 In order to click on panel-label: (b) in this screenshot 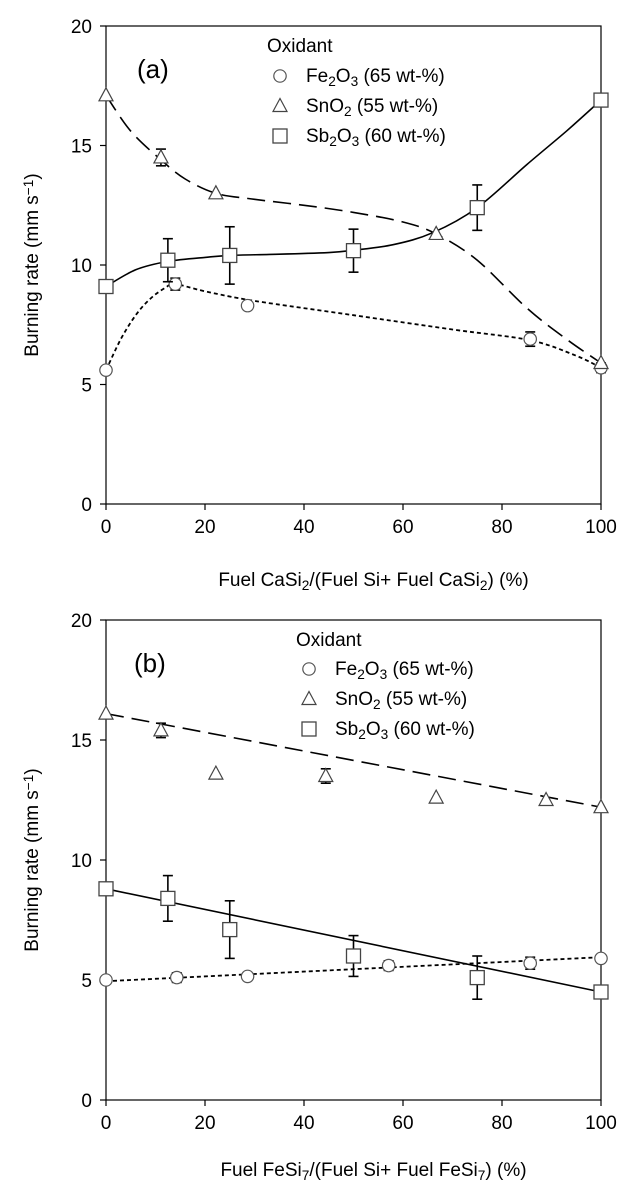, I will do `click(150, 663)`.